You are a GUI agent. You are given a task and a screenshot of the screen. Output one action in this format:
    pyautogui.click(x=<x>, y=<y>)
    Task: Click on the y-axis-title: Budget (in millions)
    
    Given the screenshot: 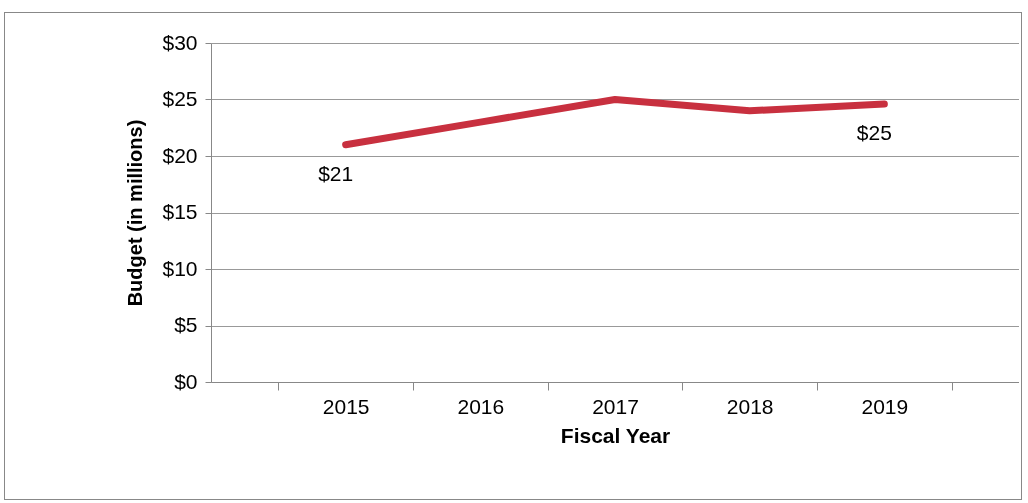 What is the action you would take?
    pyautogui.click(x=135, y=213)
    